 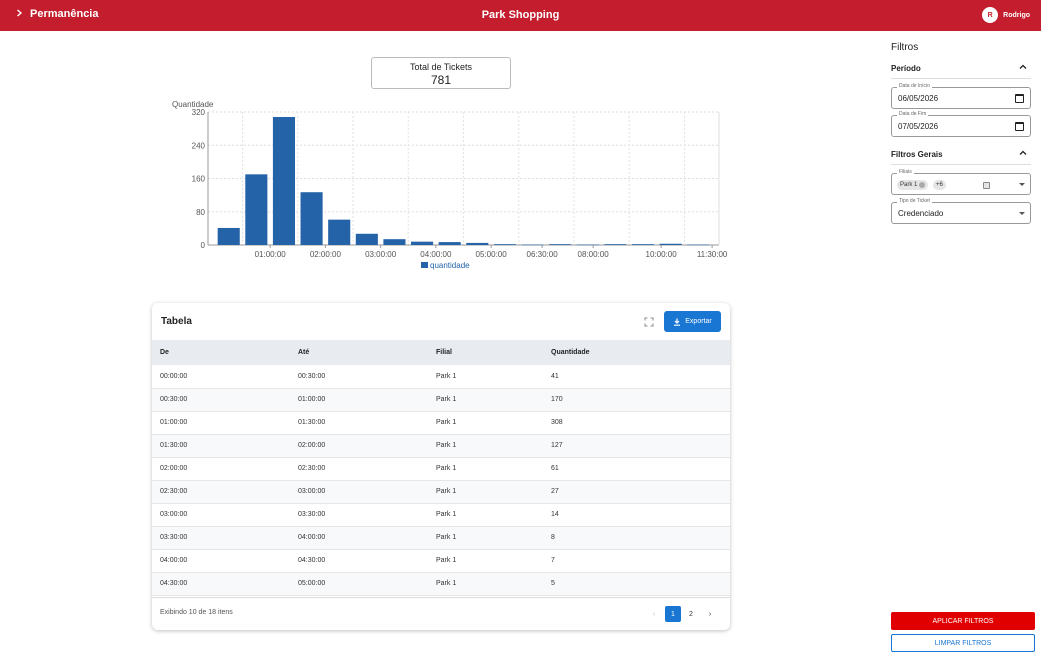 What do you see at coordinates (64, 14) in the screenshot?
I see `breadcrumb-label: Permanência` at bounding box center [64, 14].